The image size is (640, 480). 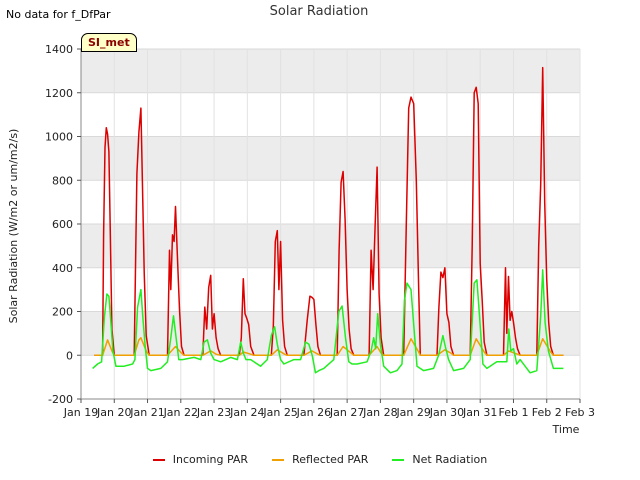 I want to click on x-tick-label: Jan 21, so click(x=146, y=412).